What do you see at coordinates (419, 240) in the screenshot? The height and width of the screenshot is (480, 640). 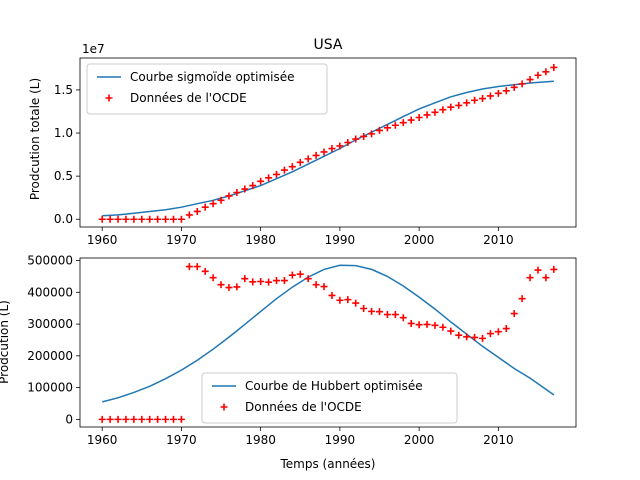 I see `x-tick-label: 2000` at bounding box center [419, 240].